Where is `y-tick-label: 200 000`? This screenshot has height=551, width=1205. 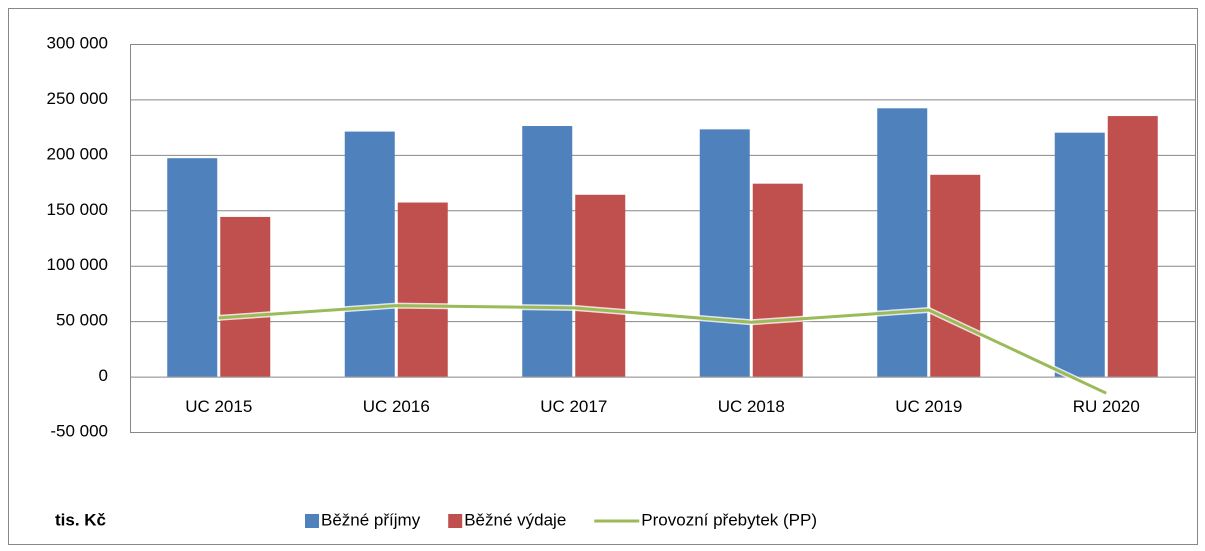 y-tick-label: 200 000 is located at coordinates (77, 153).